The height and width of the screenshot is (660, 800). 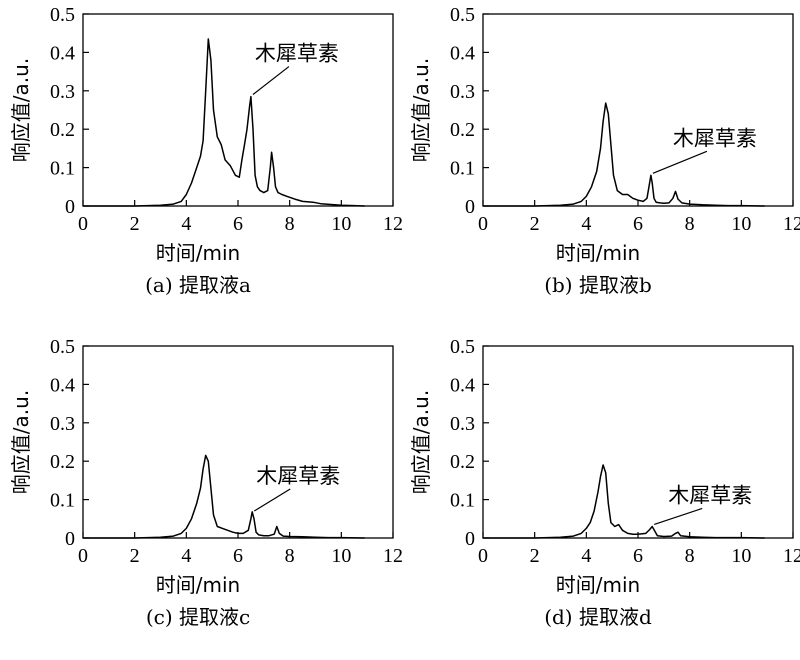 What do you see at coordinates (198, 617) in the screenshot?
I see `panel-caption: (c) 提取液c` at bounding box center [198, 617].